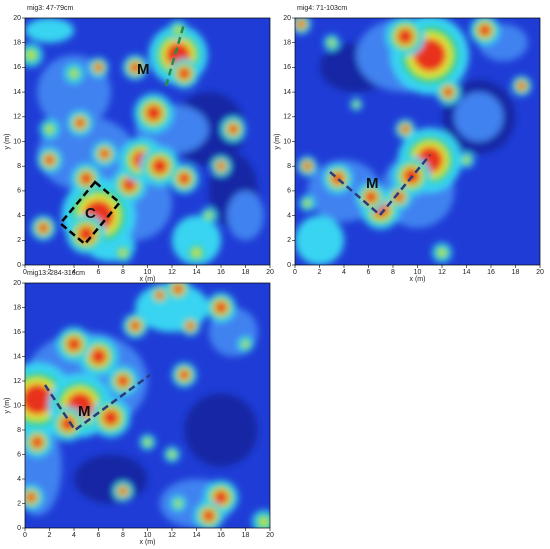 The height and width of the screenshot is (549, 550). What do you see at coordinates (50, 8) in the screenshot?
I see `panel-title: mig3: 47-79cm` at bounding box center [50, 8].